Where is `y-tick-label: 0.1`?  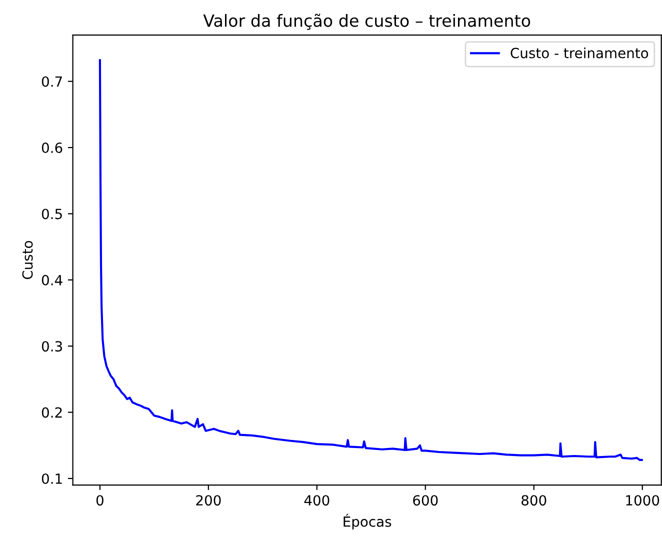
y-tick-label: 0.1 is located at coordinates (52, 478).